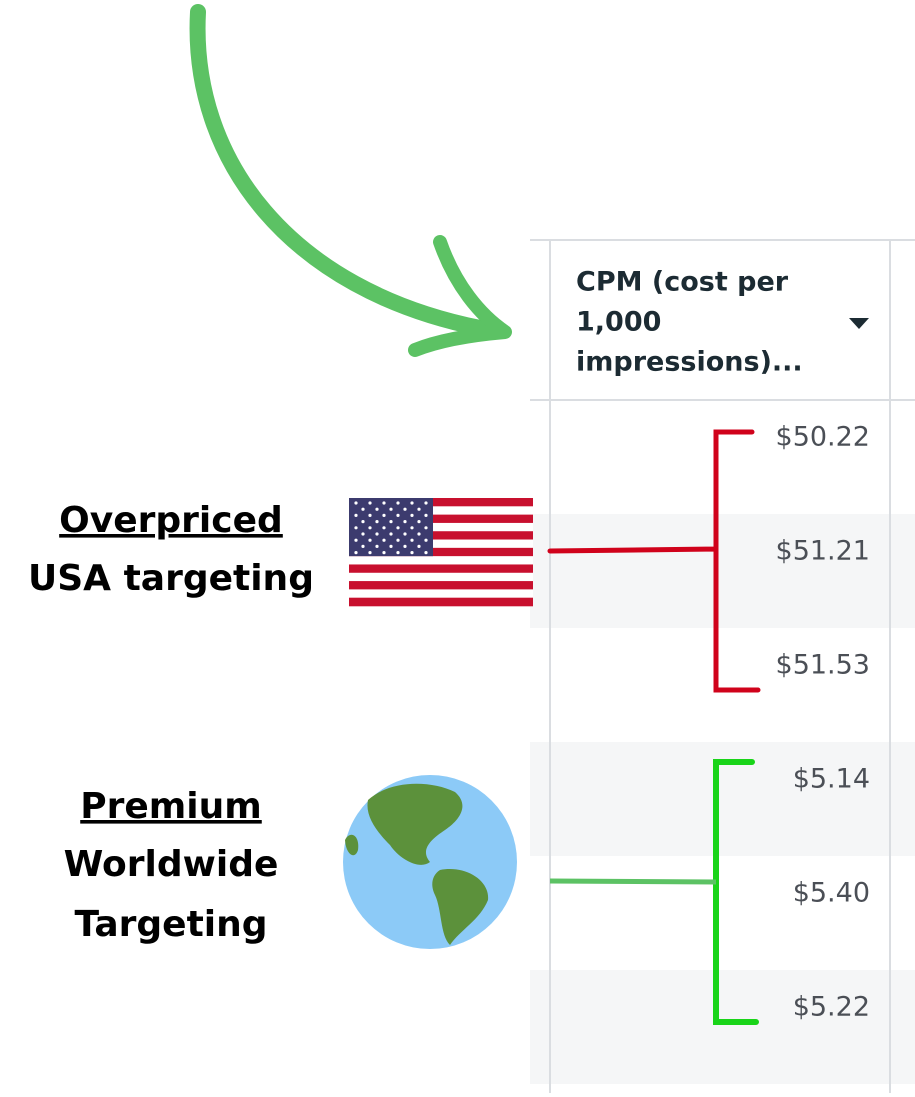  What do you see at coordinates (460, 296) in the screenshot?
I see `arrow-head` at bounding box center [460, 296].